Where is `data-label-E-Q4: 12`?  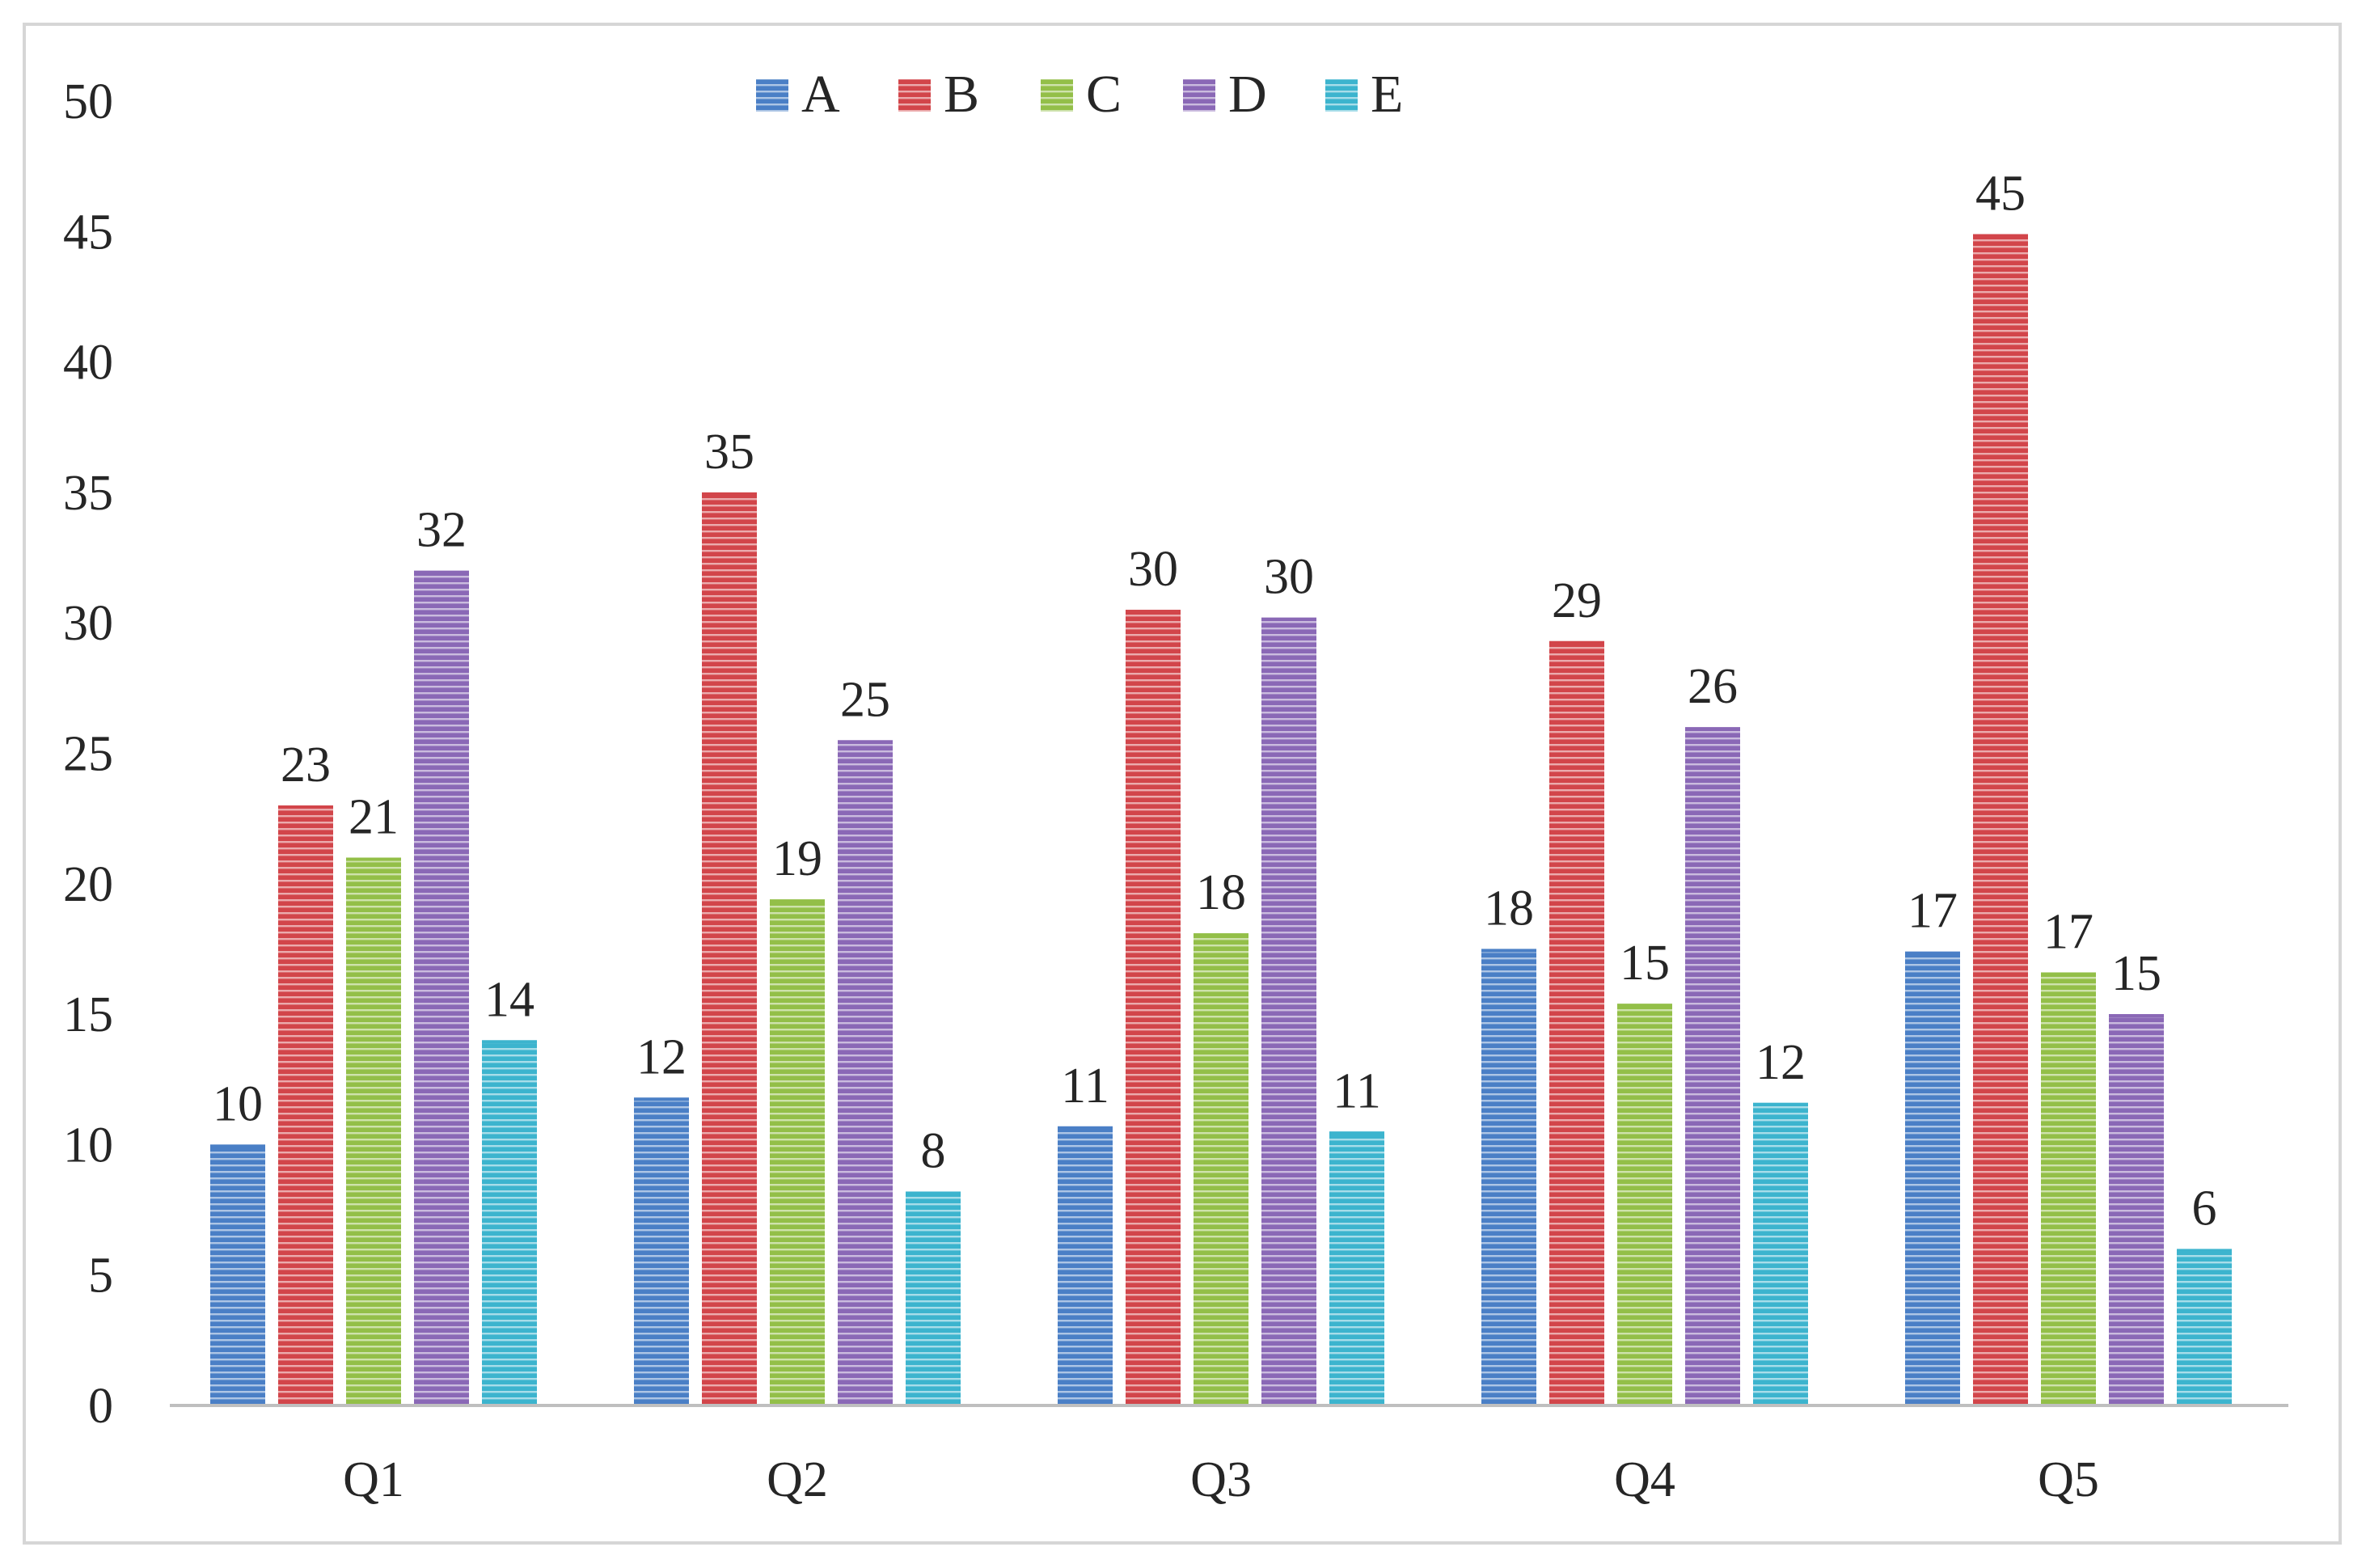
data-label-E-Q4: 12 is located at coordinates (1781, 1062).